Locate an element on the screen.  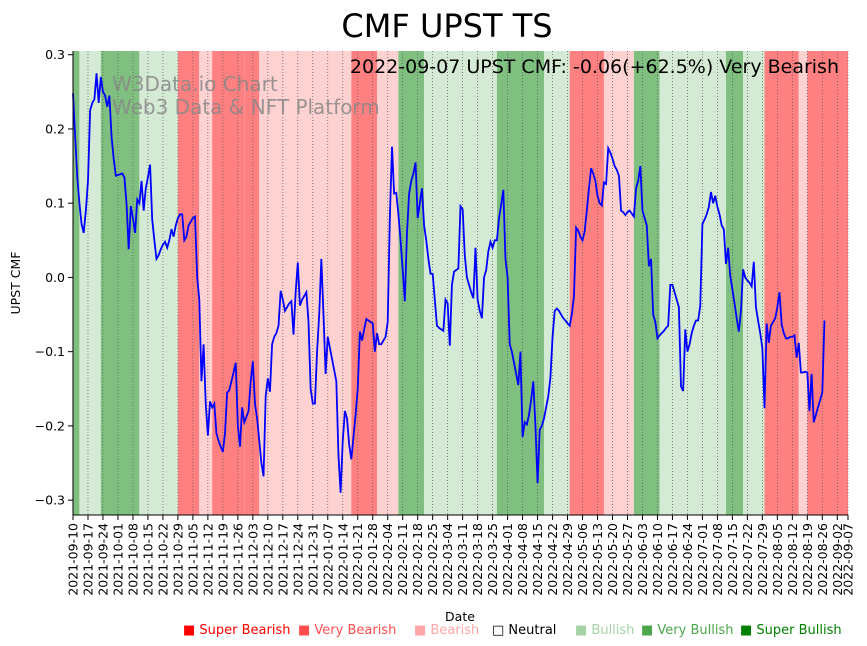
xtick-label-19: 2022-01-21 is located at coordinates (357, 559).